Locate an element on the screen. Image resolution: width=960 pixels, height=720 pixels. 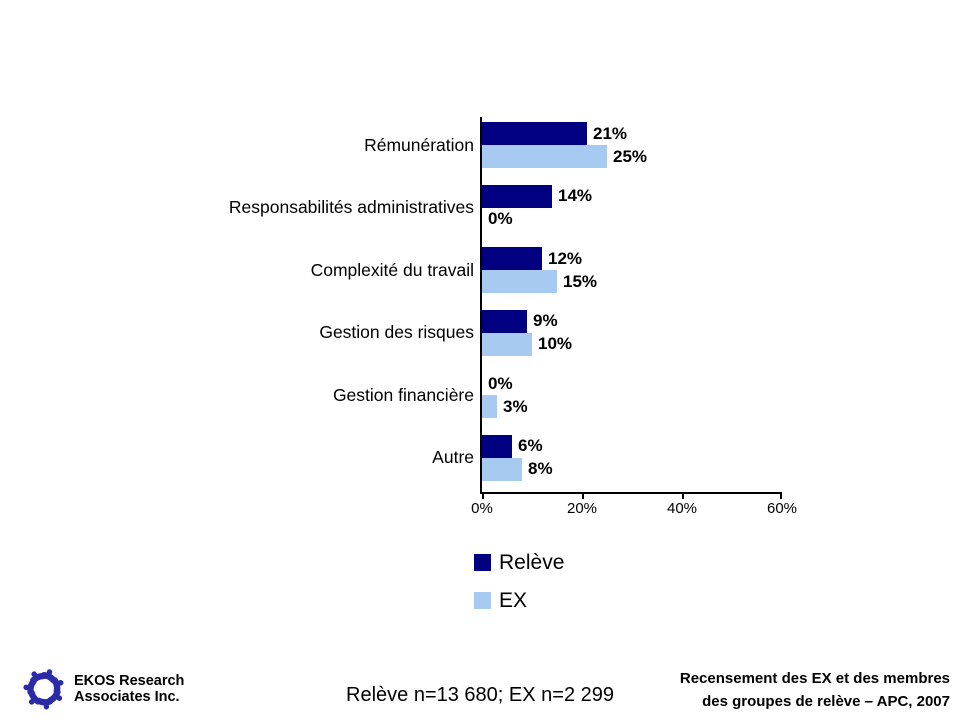
category-label: Gestion financière is located at coordinates (403, 394).